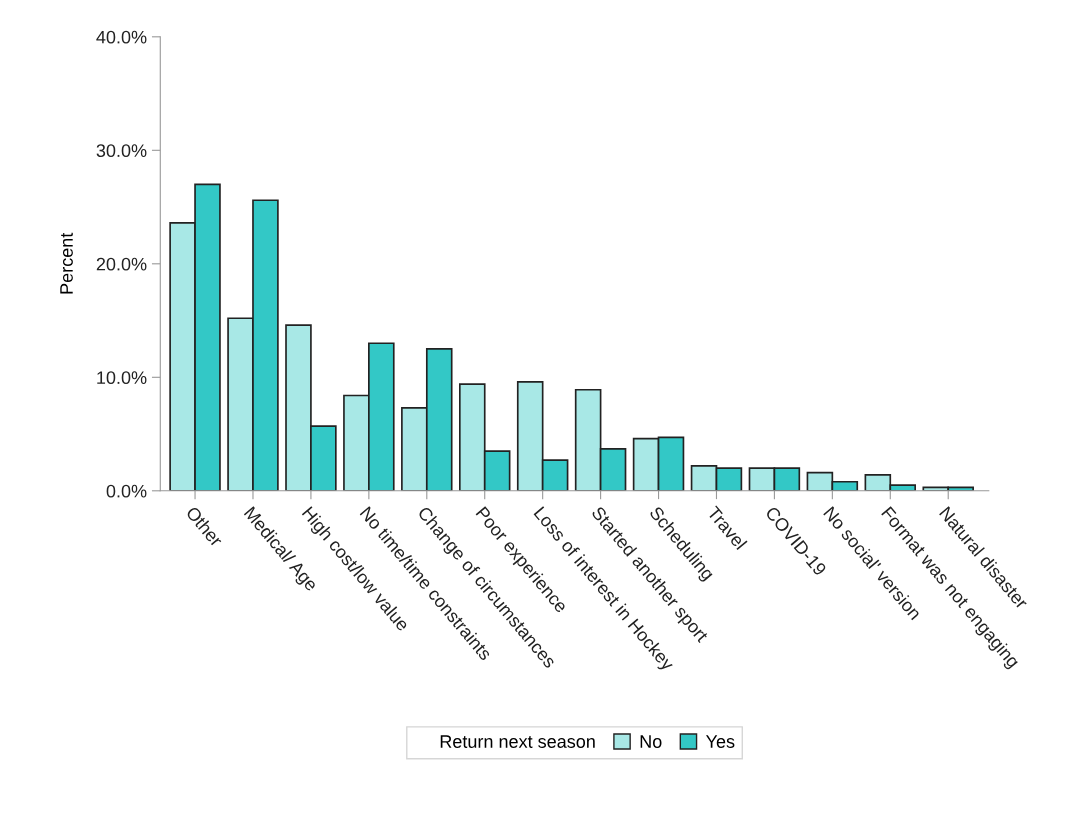  Describe the element at coordinates (720, 741) in the screenshot. I see `legend-label: Yes` at that location.